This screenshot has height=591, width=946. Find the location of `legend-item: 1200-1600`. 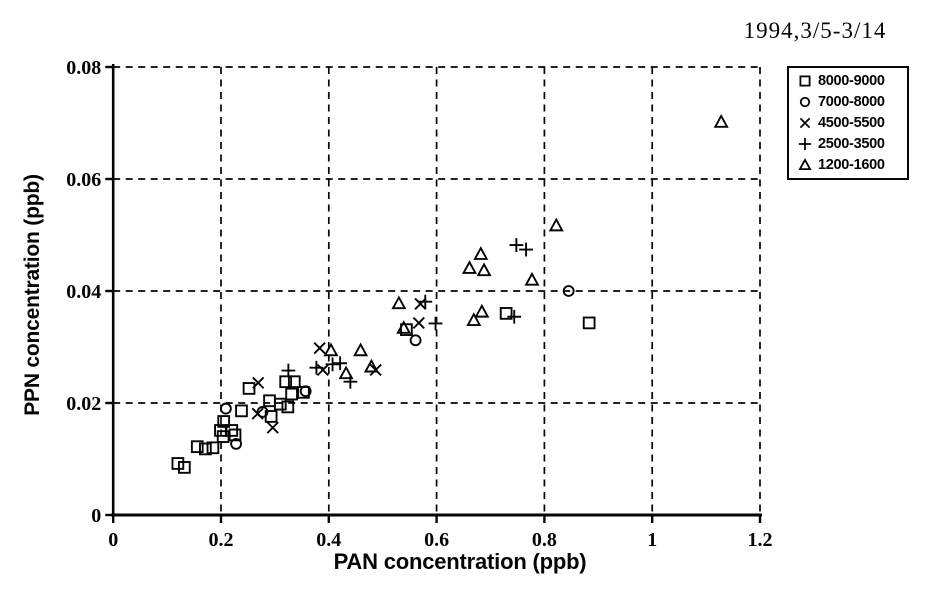

legend-item: 1200-1600 is located at coordinates (849, 164).